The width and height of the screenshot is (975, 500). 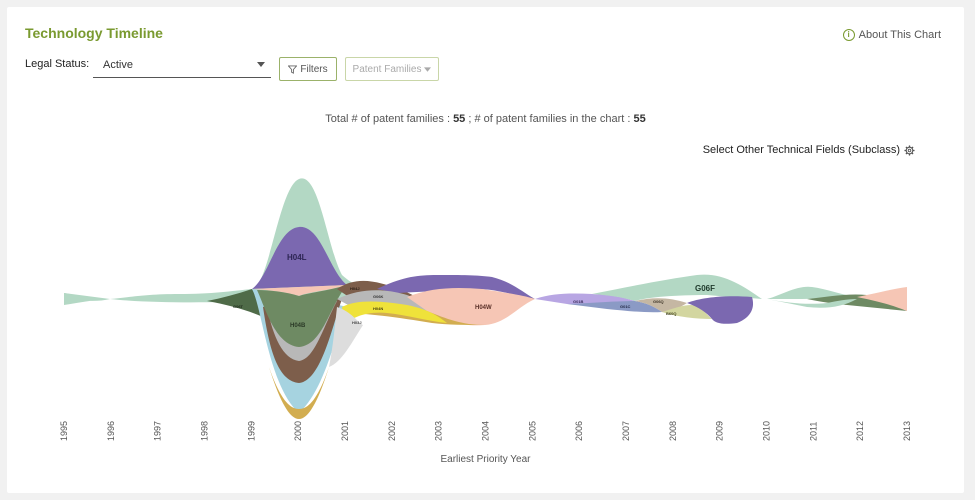 What do you see at coordinates (585, 299) in the screenshot?
I see `stream-lavender-g01b` at bounding box center [585, 299].